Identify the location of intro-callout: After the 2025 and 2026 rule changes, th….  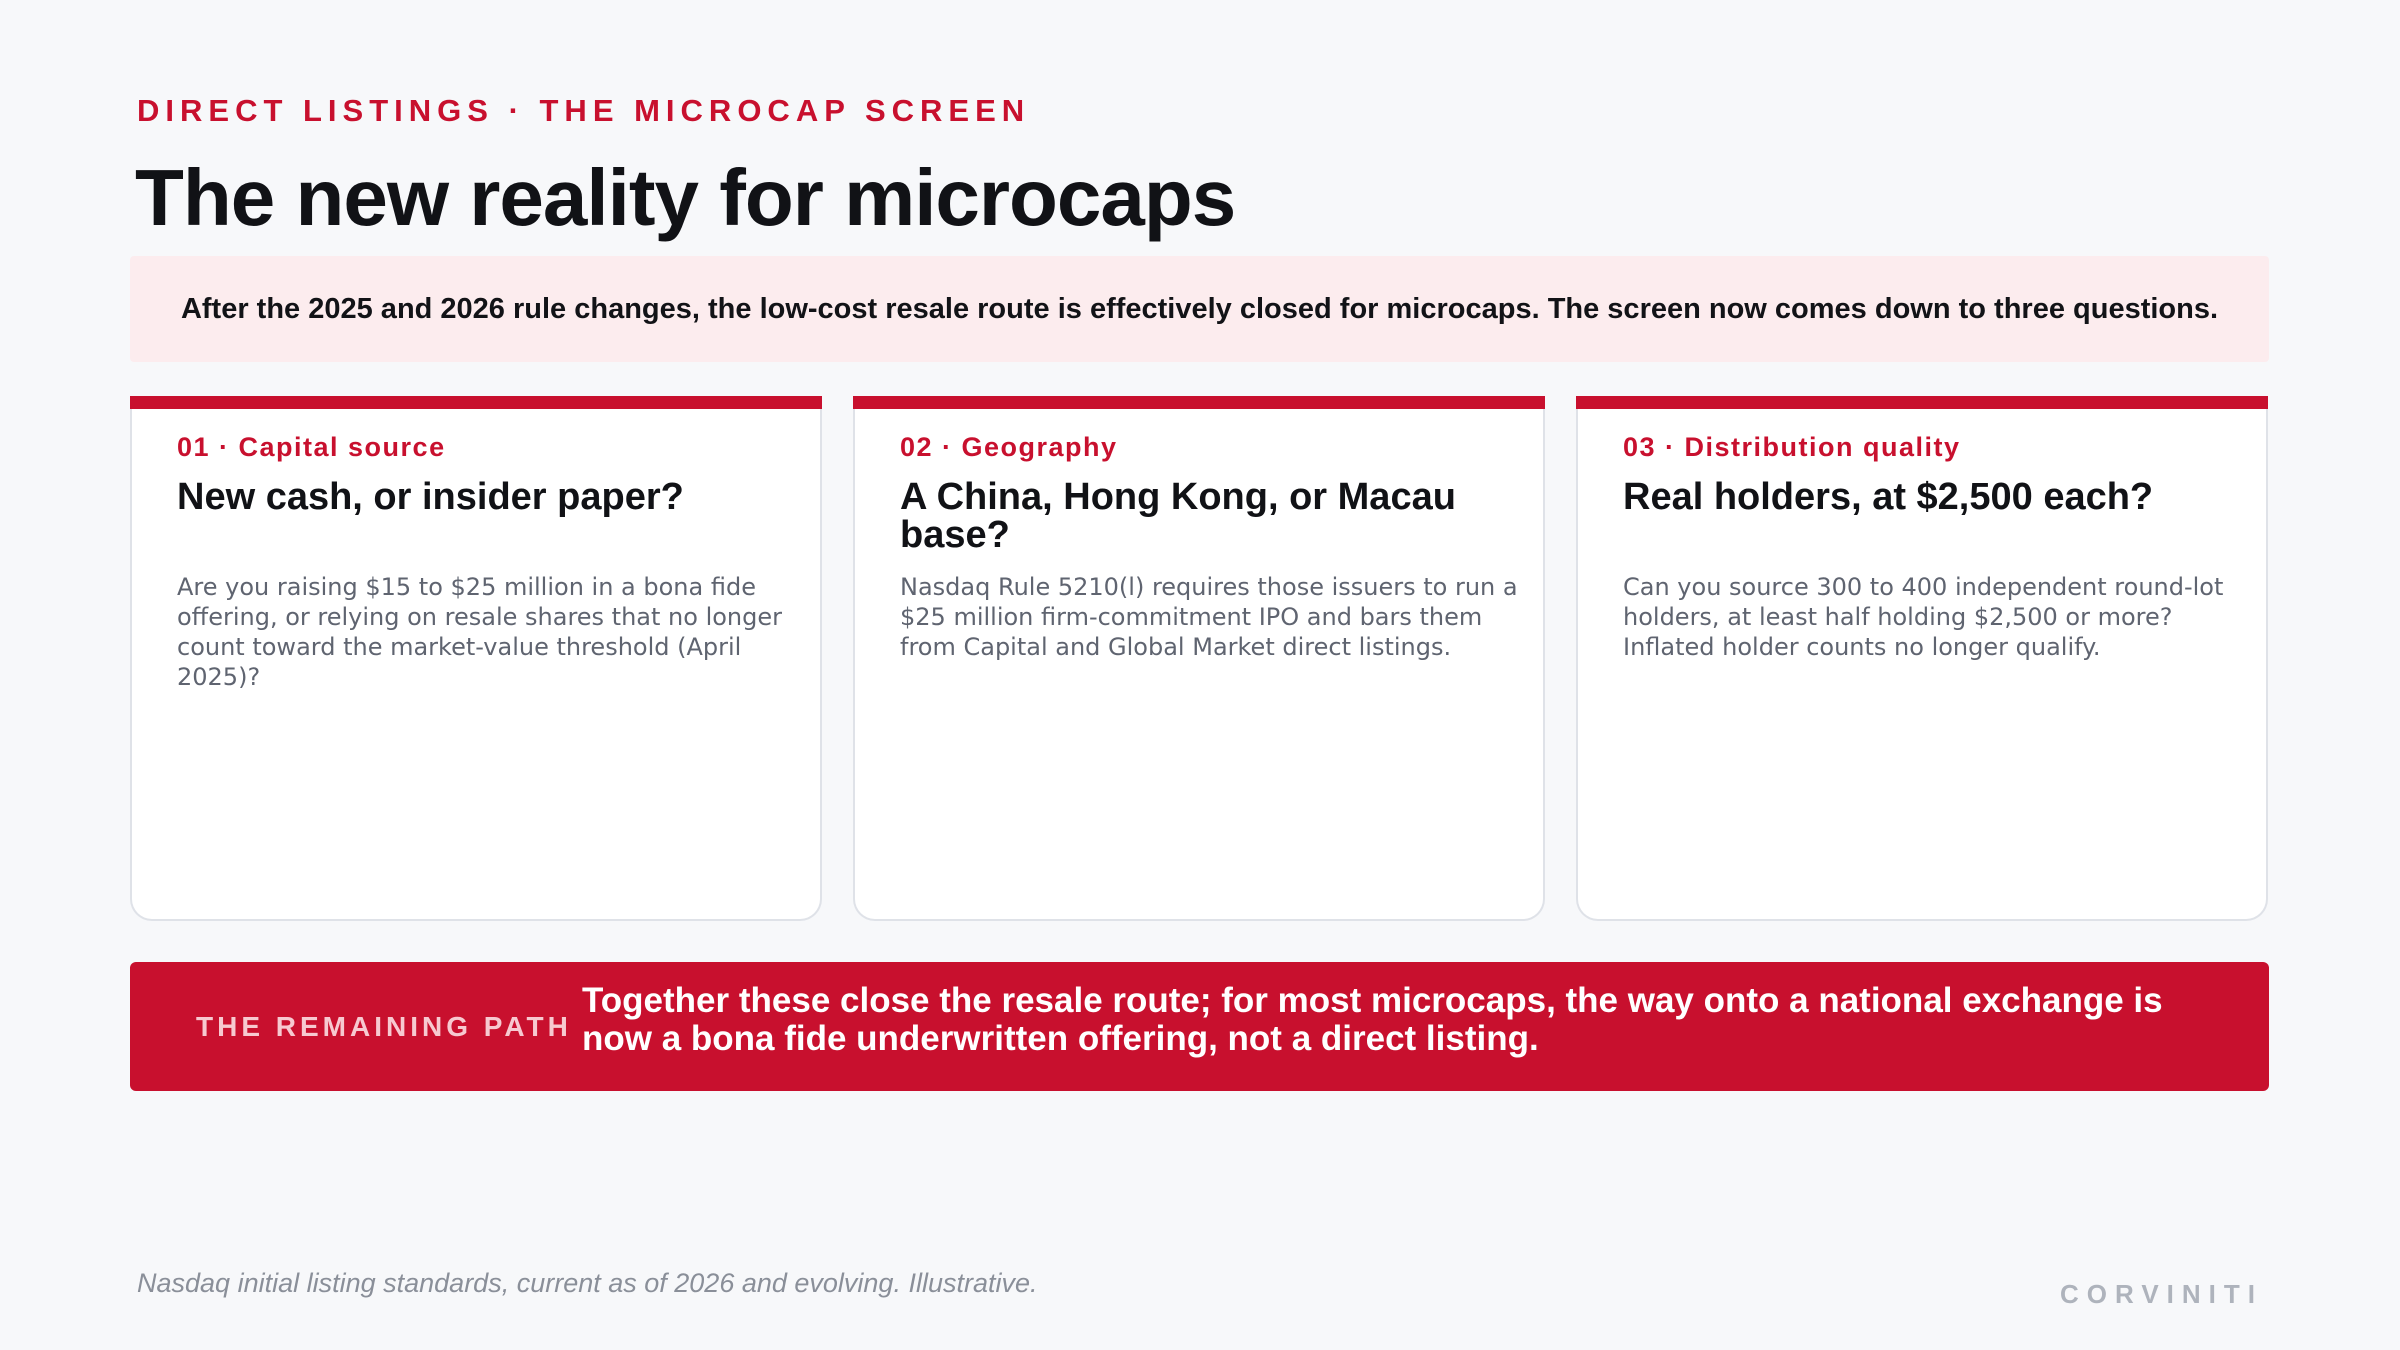
(1199, 309).